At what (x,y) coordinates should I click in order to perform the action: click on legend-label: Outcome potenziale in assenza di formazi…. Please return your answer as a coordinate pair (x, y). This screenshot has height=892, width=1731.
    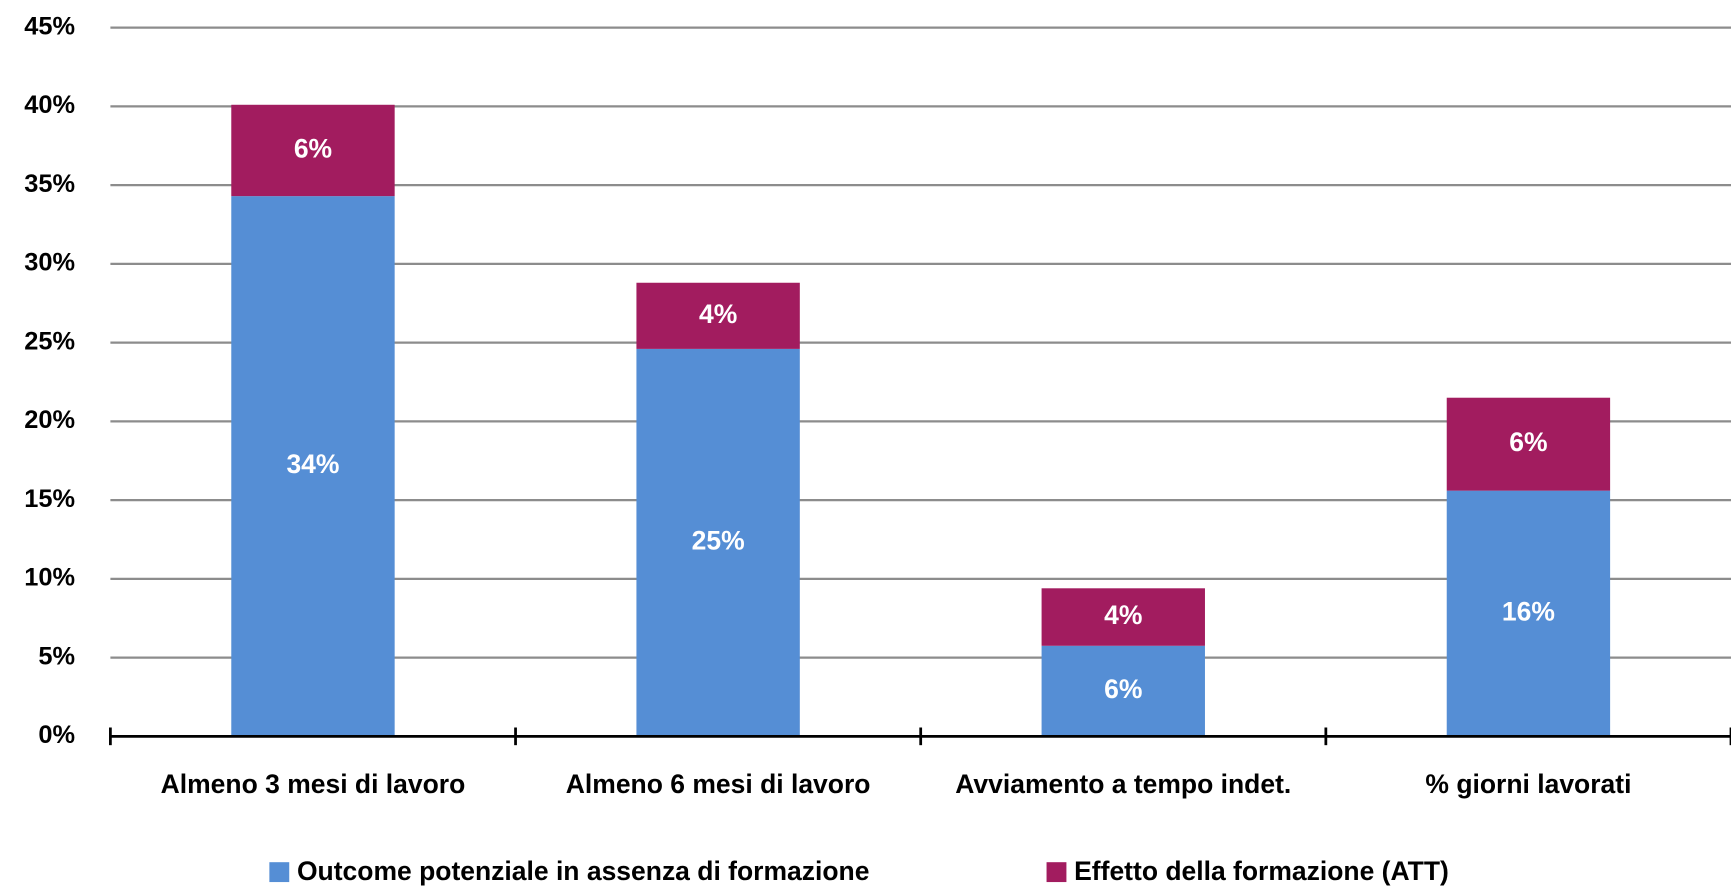
    Looking at the image, I should click on (583, 871).